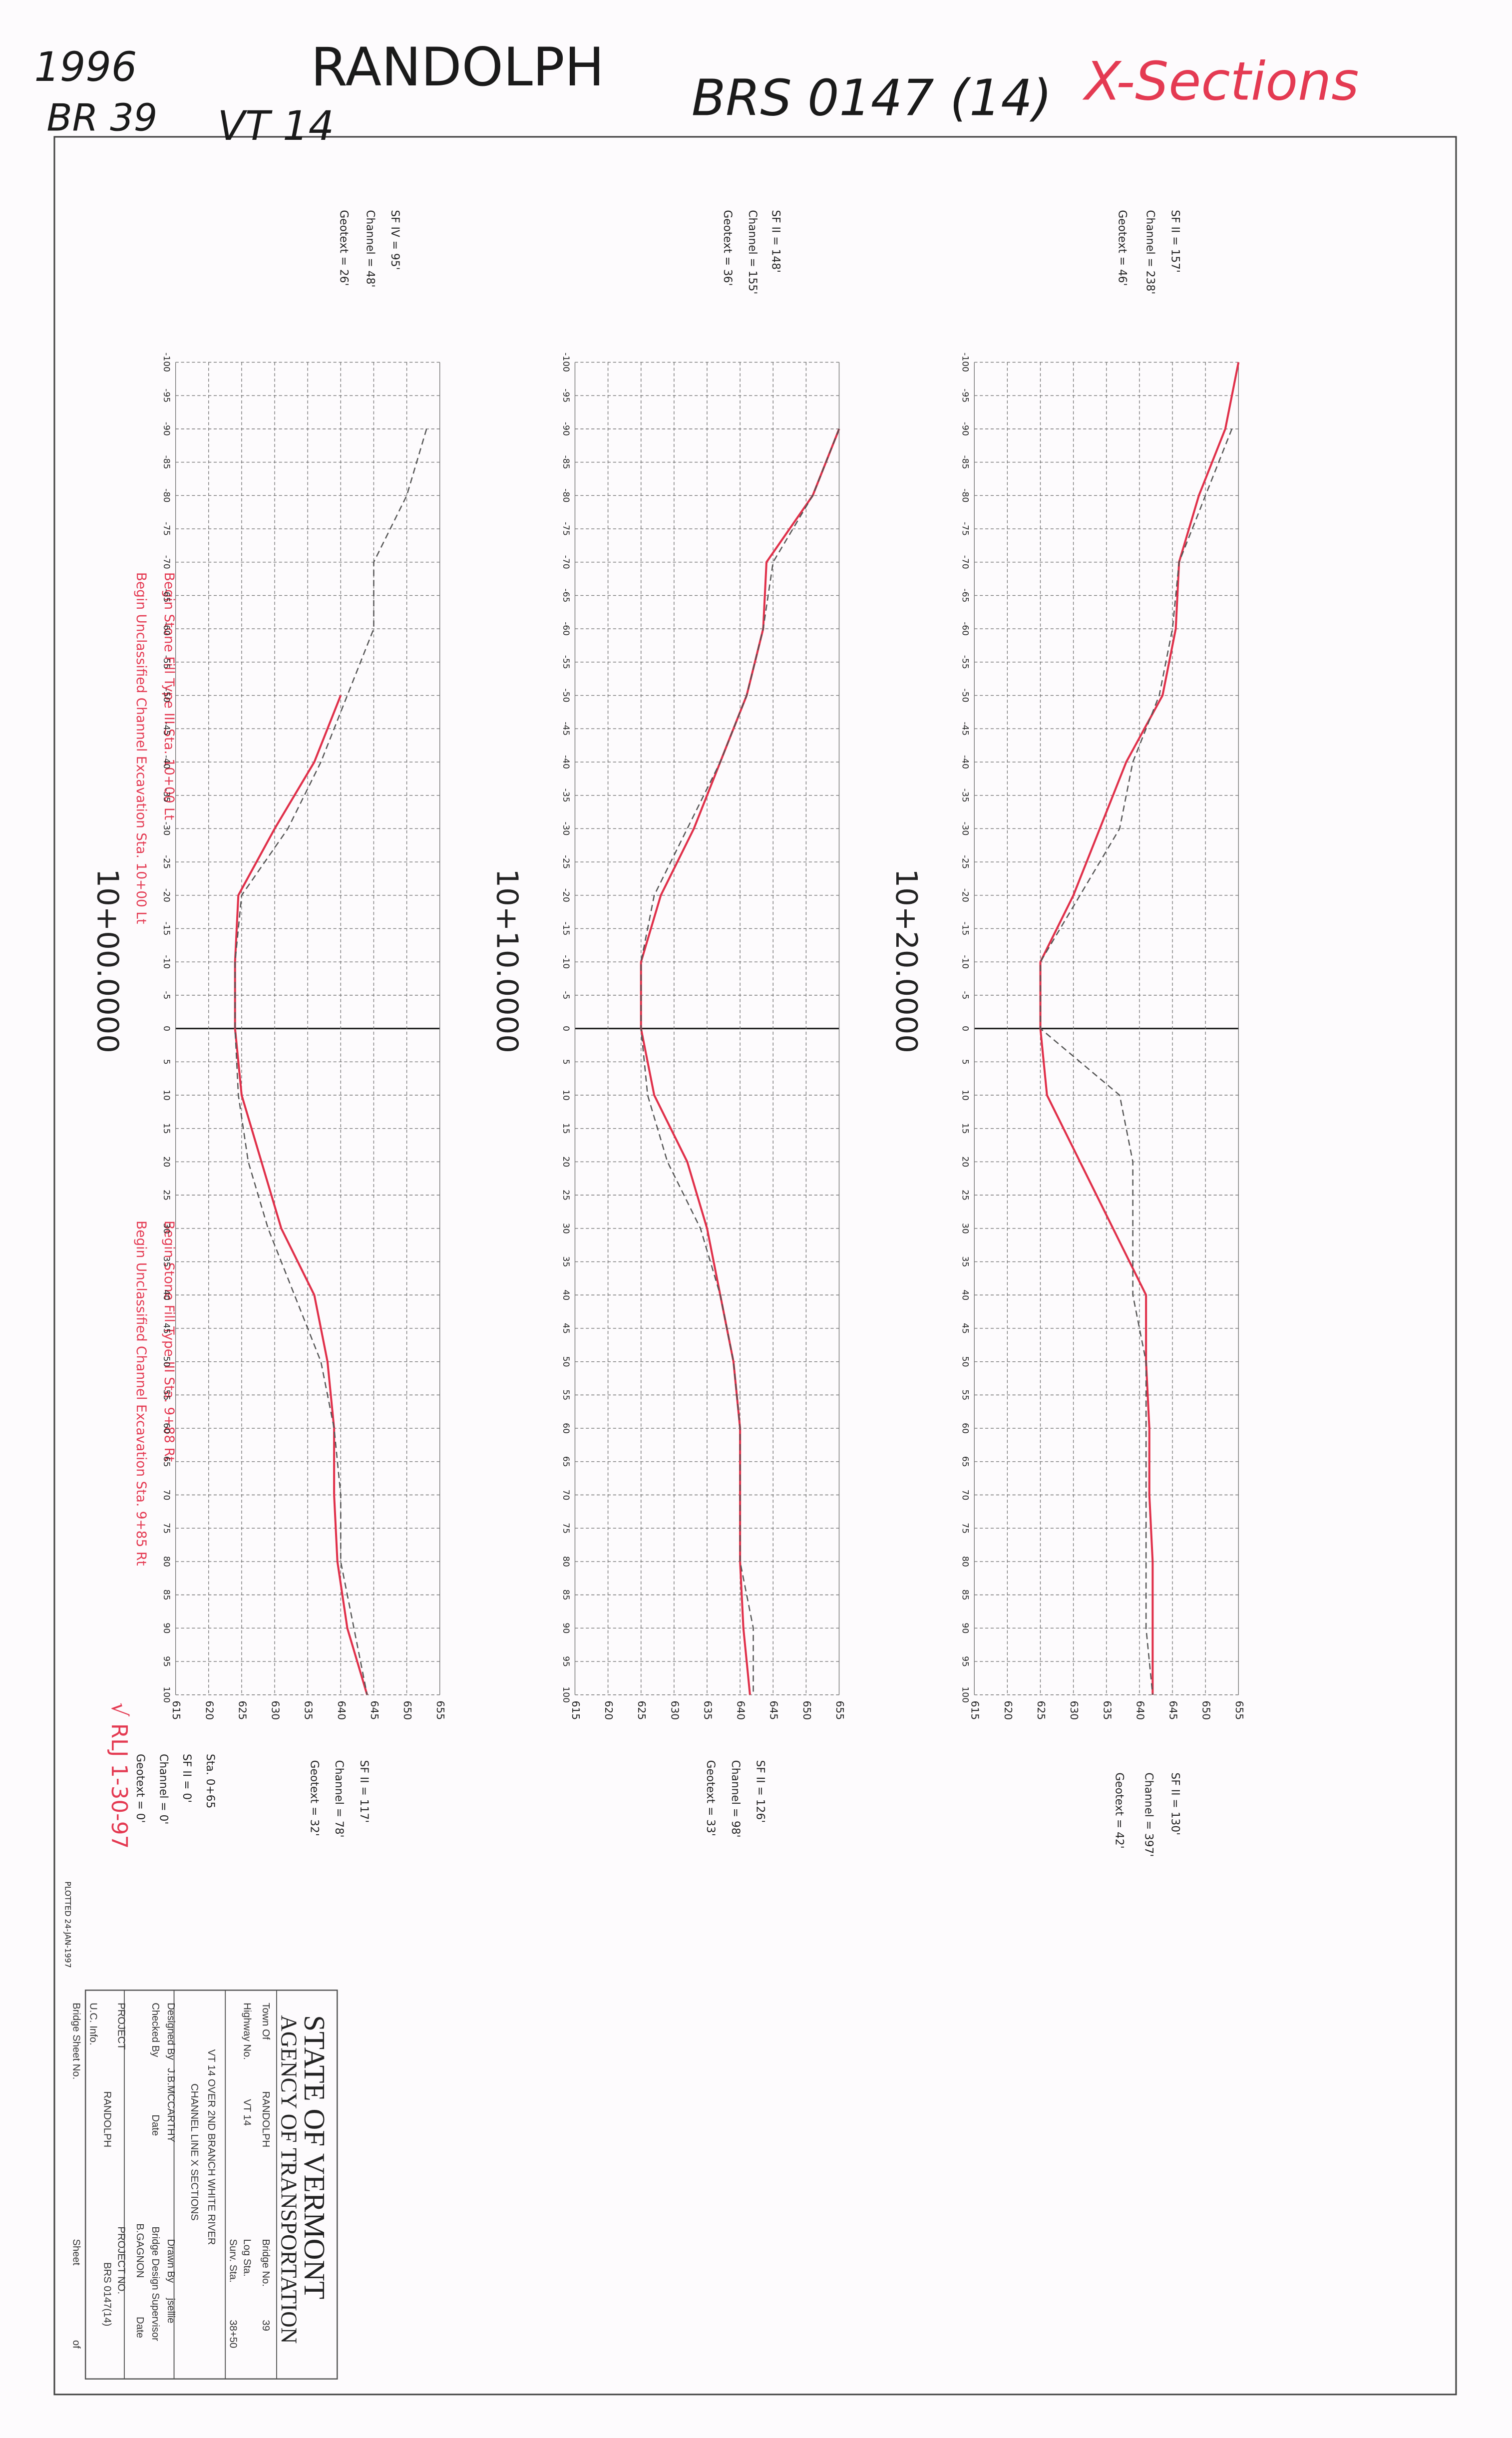 Image resolution: width=1512 pixels, height=2438 pixels. Describe the element at coordinates (166, 1062) in the screenshot. I see `offset-tick-label: 5` at that location.